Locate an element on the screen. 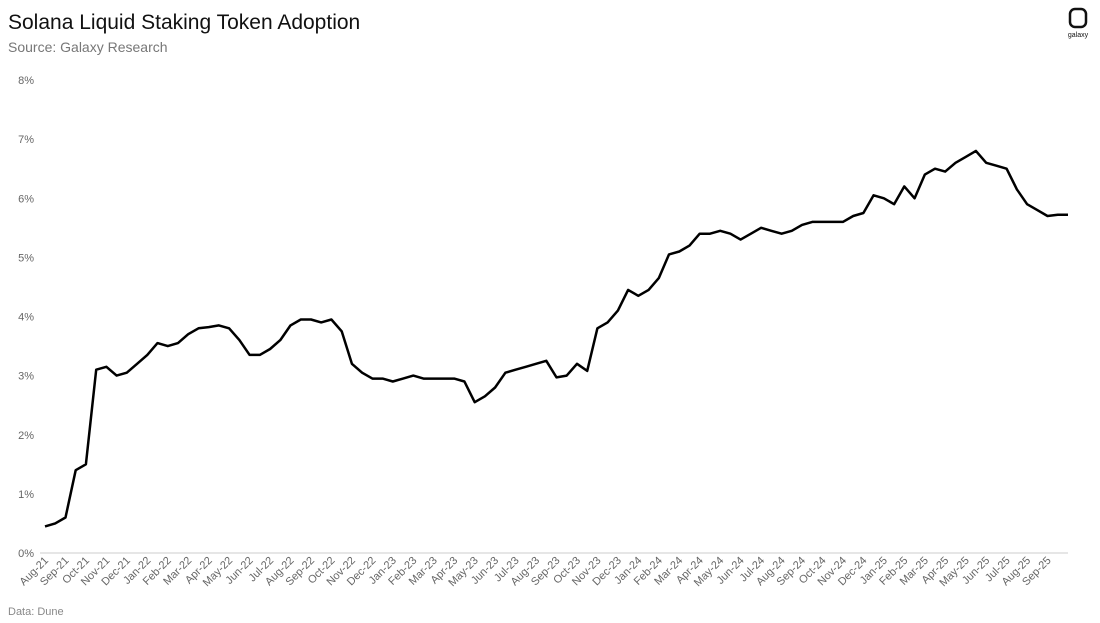  chart-title: Solana Liquid Staking Token Adoption is located at coordinates (184, 22).